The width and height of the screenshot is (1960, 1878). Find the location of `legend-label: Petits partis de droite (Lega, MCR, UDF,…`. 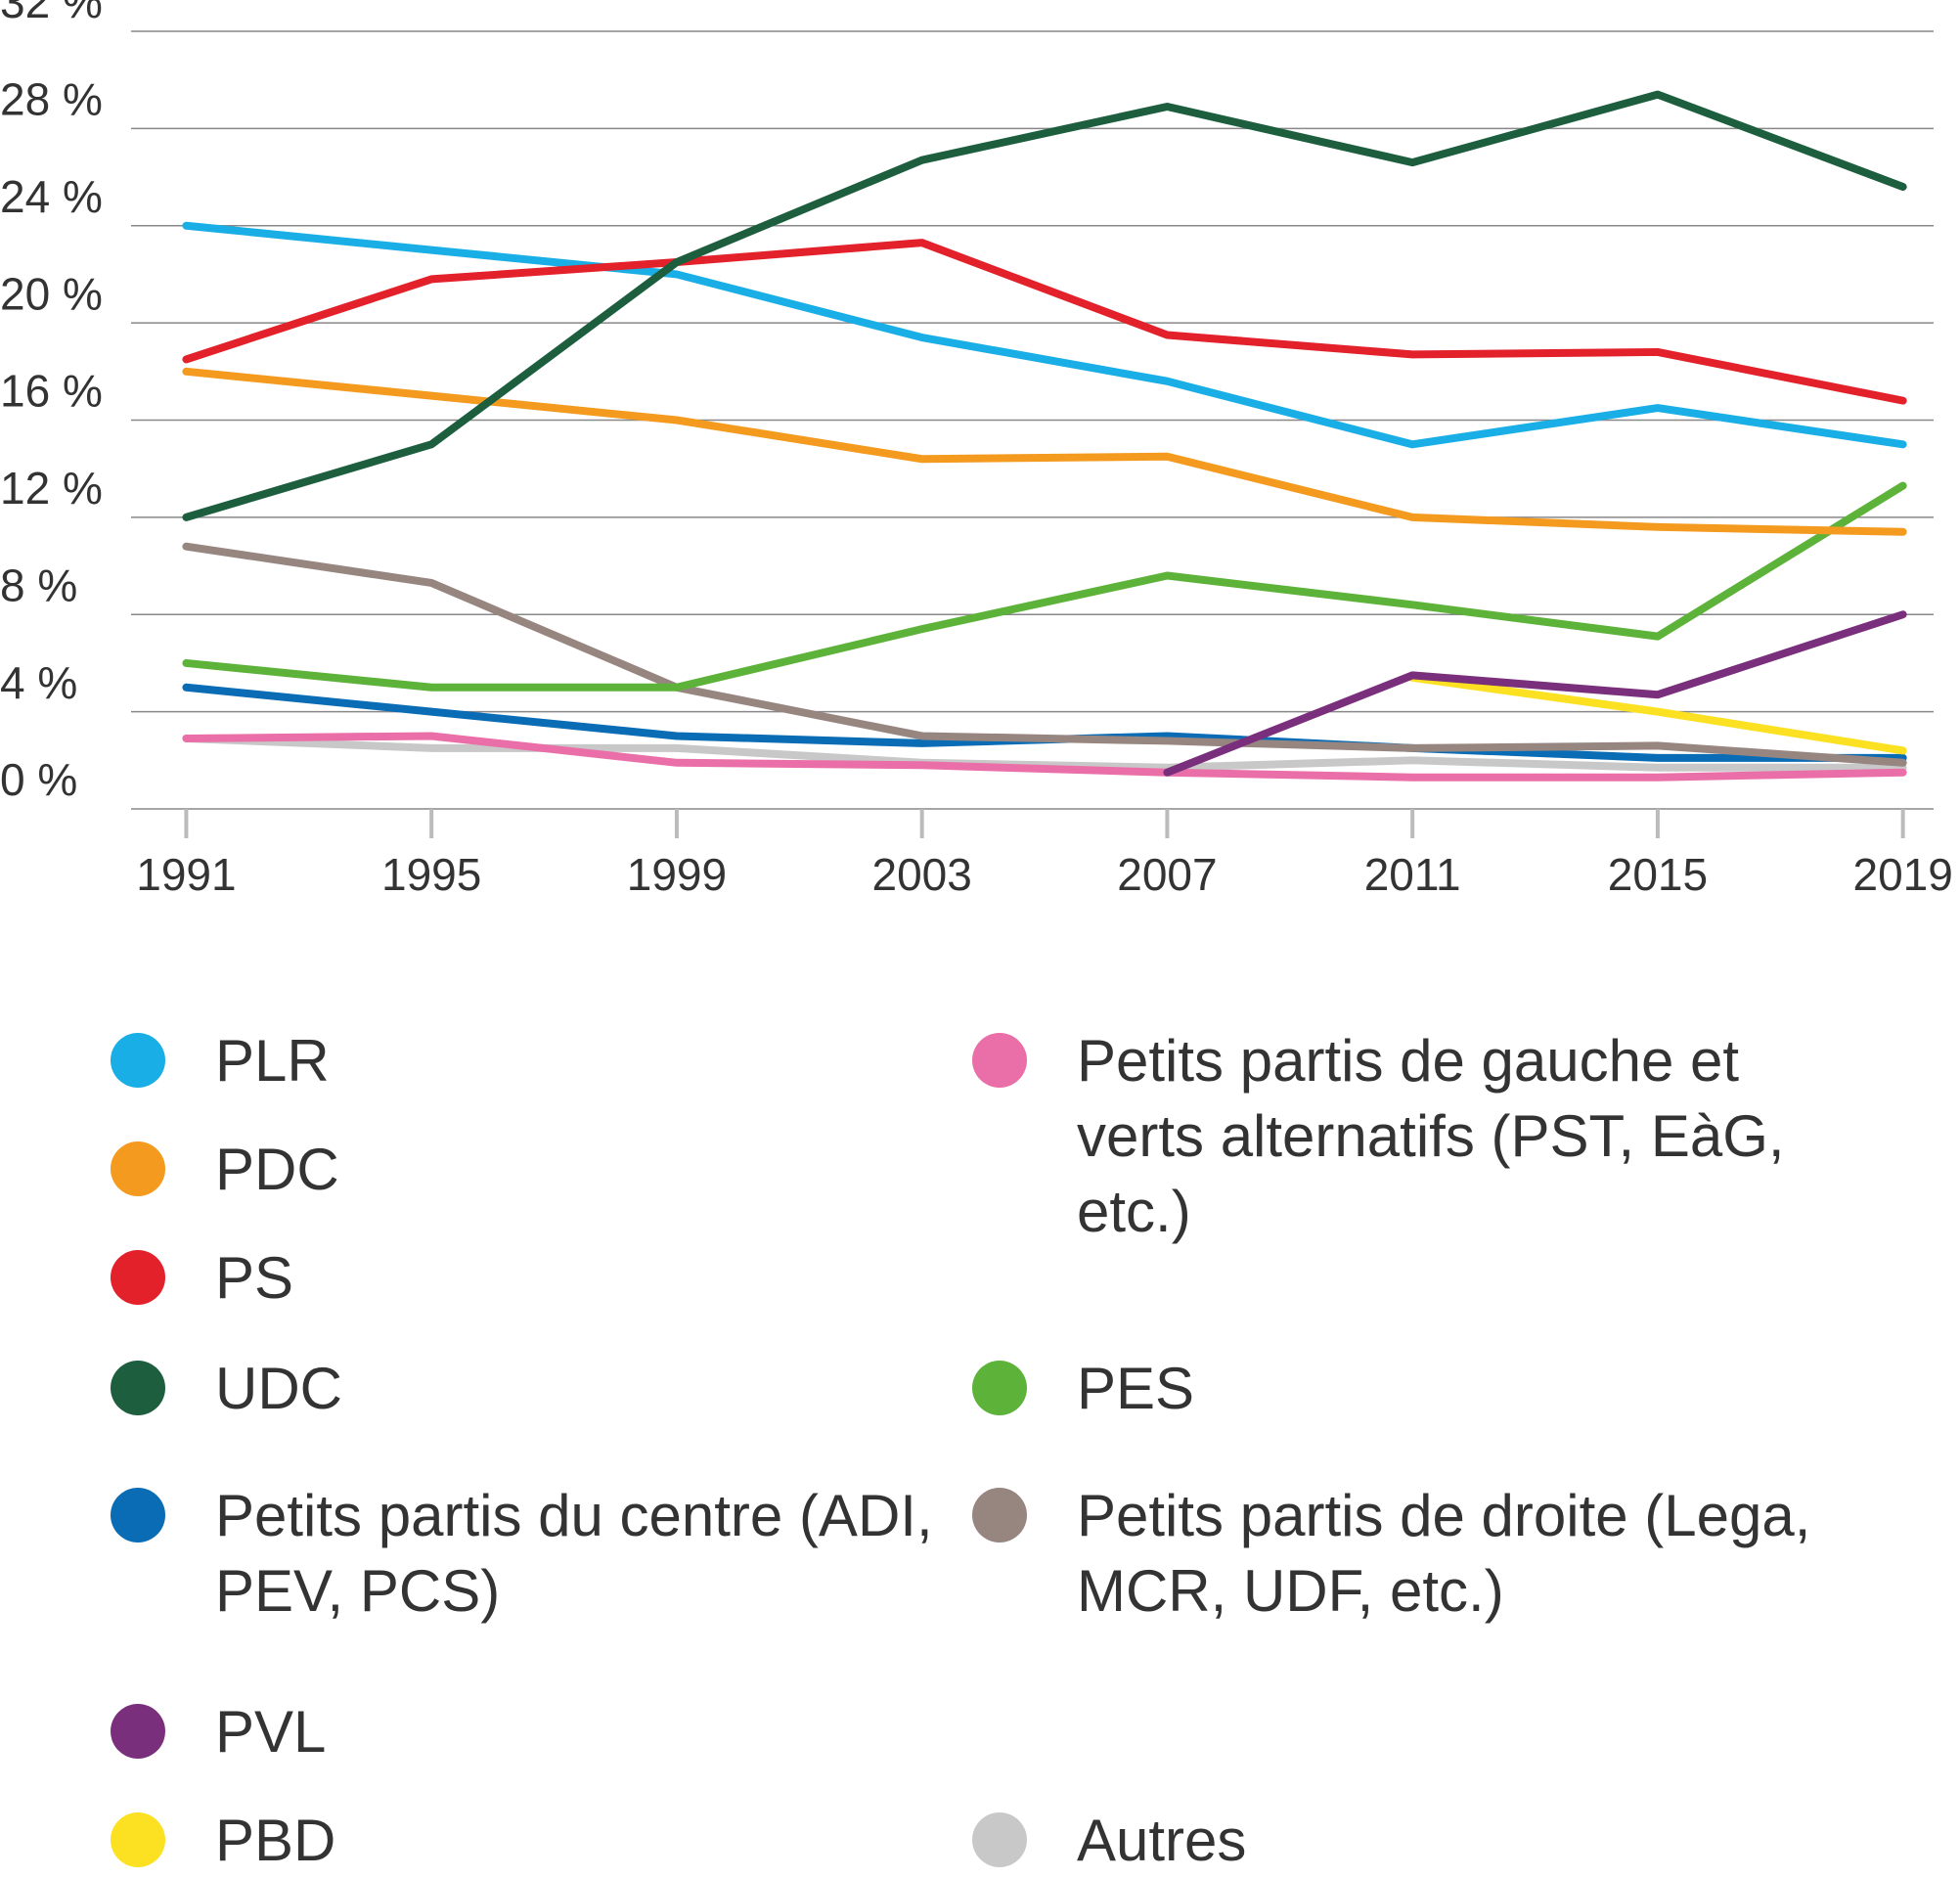

legend-label: Petits partis de droite (Lega, MCR, UDF,… is located at coordinates (1444, 1553).